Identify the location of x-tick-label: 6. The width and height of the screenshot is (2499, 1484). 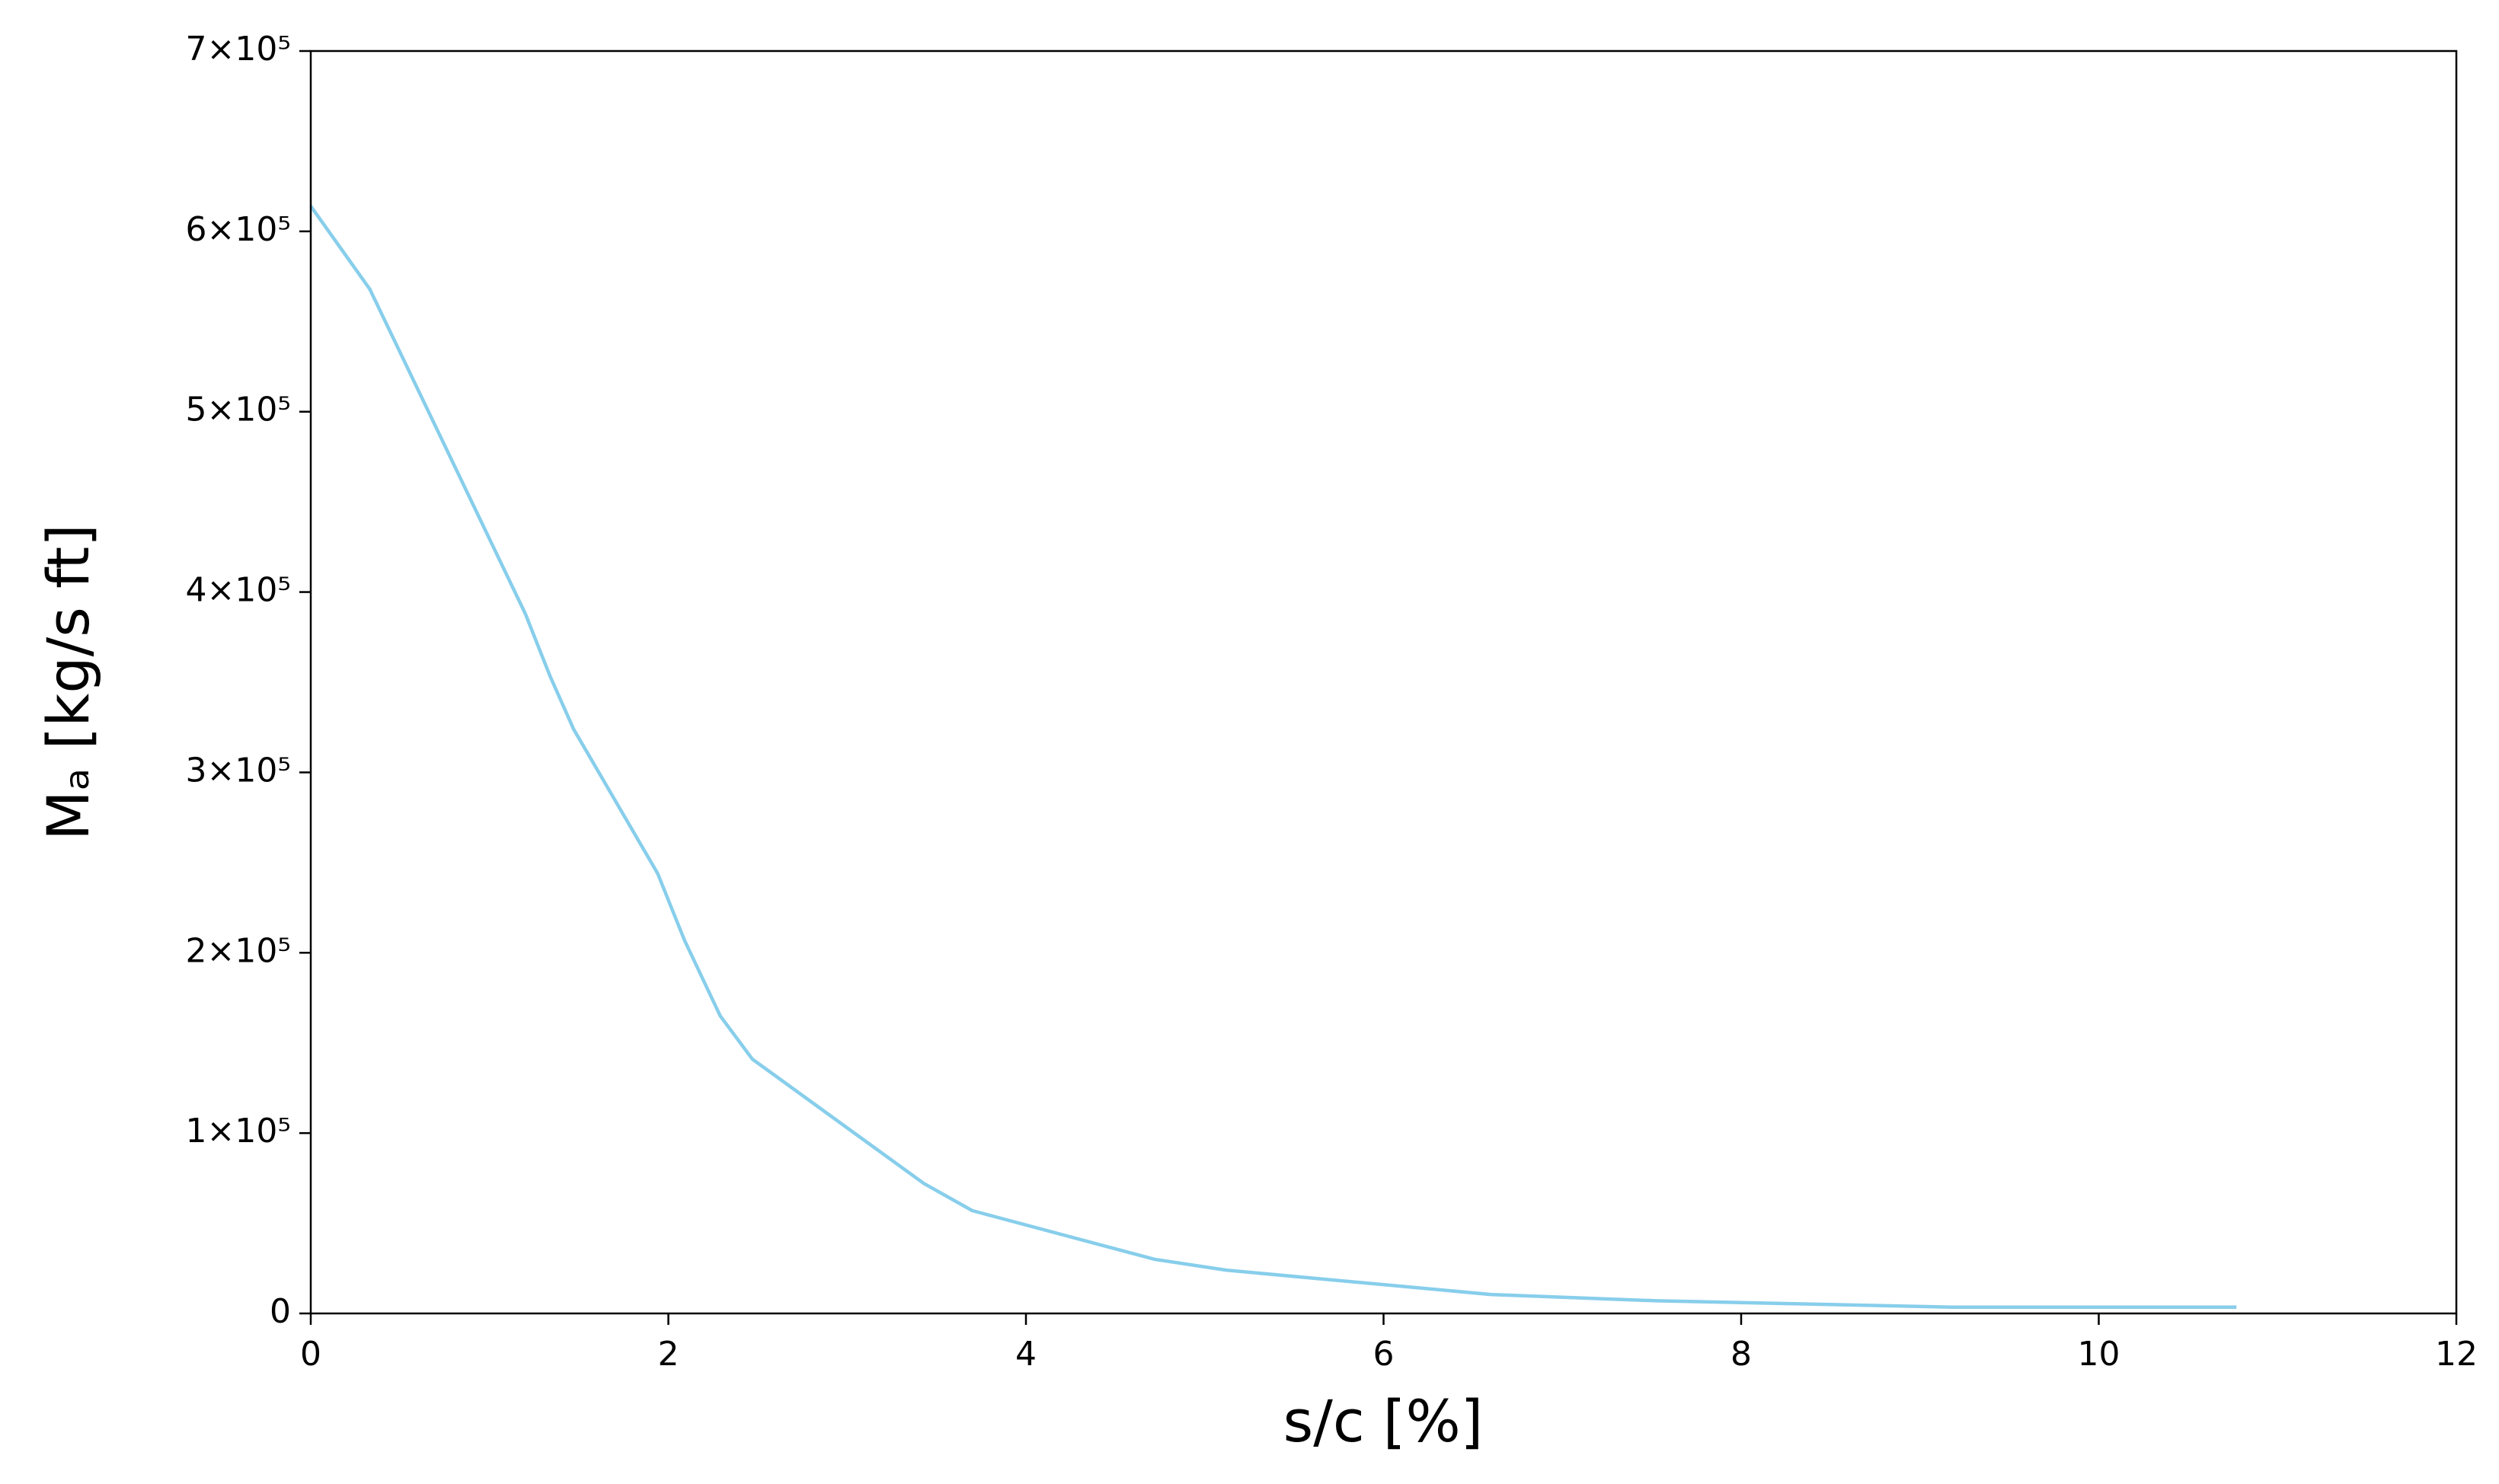
(1384, 1354).